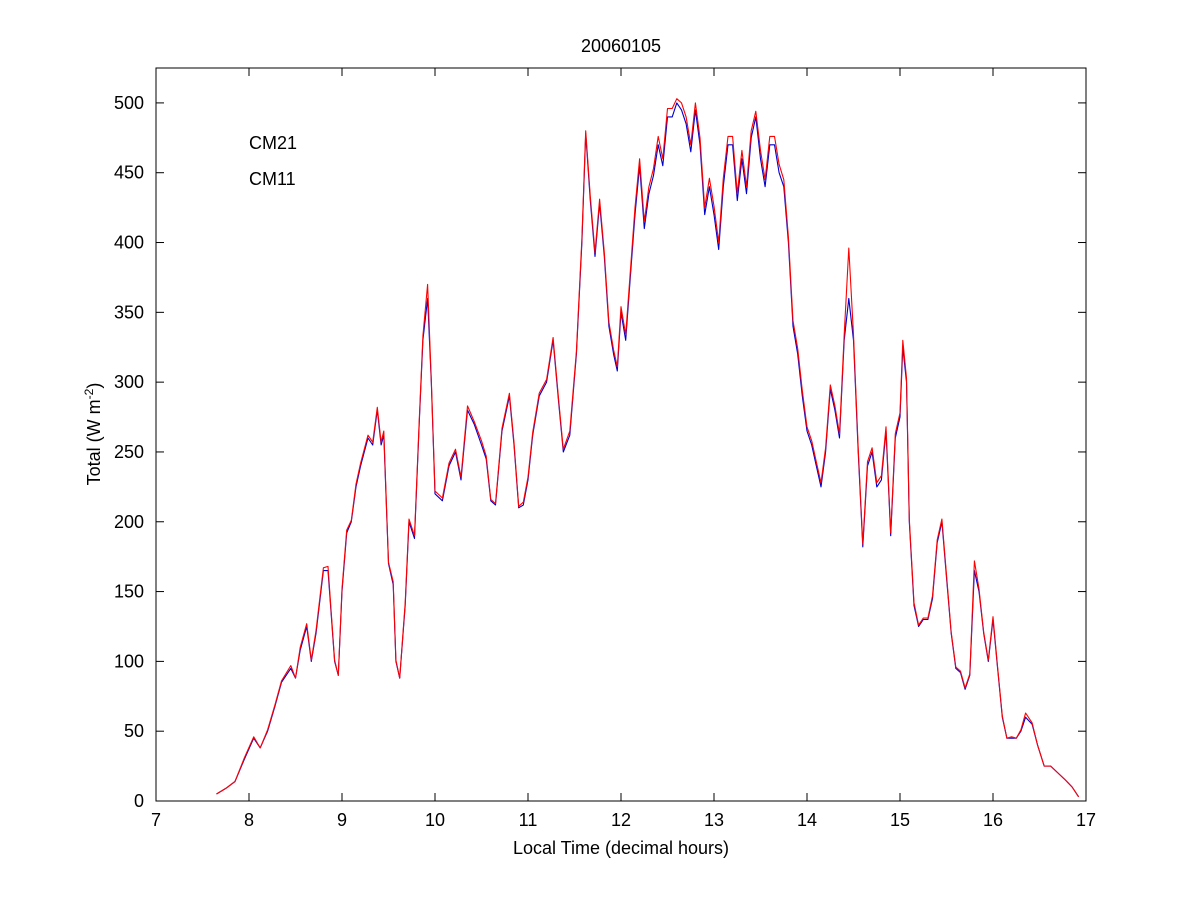  Describe the element at coordinates (528, 820) in the screenshot. I see `x-tick-label: 11` at that location.